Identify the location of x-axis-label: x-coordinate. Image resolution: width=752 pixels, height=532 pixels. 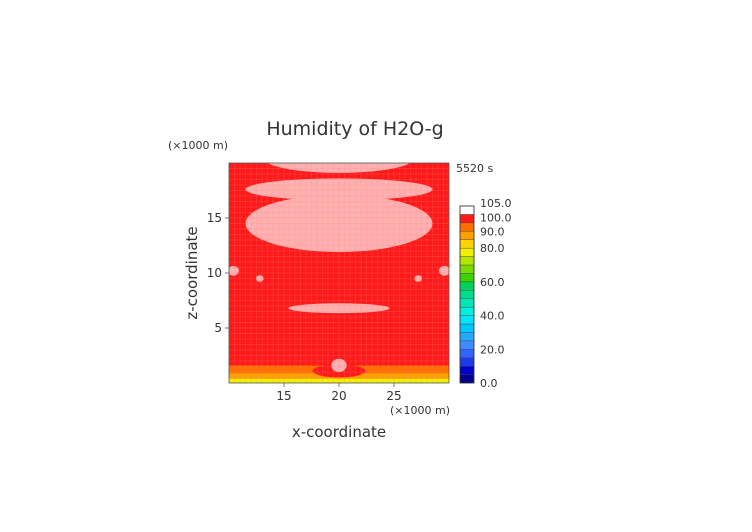
(339, 432).